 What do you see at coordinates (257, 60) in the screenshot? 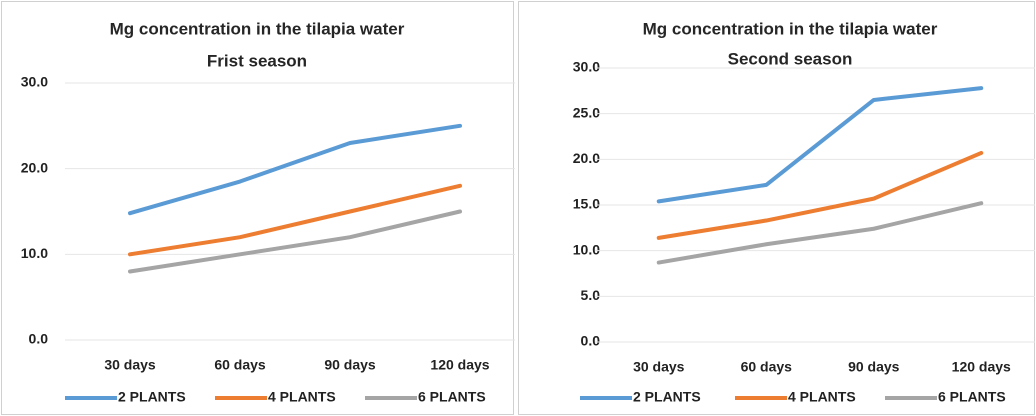
I see `chart-subtitle: Frist season` at bounding box center [257, 60].